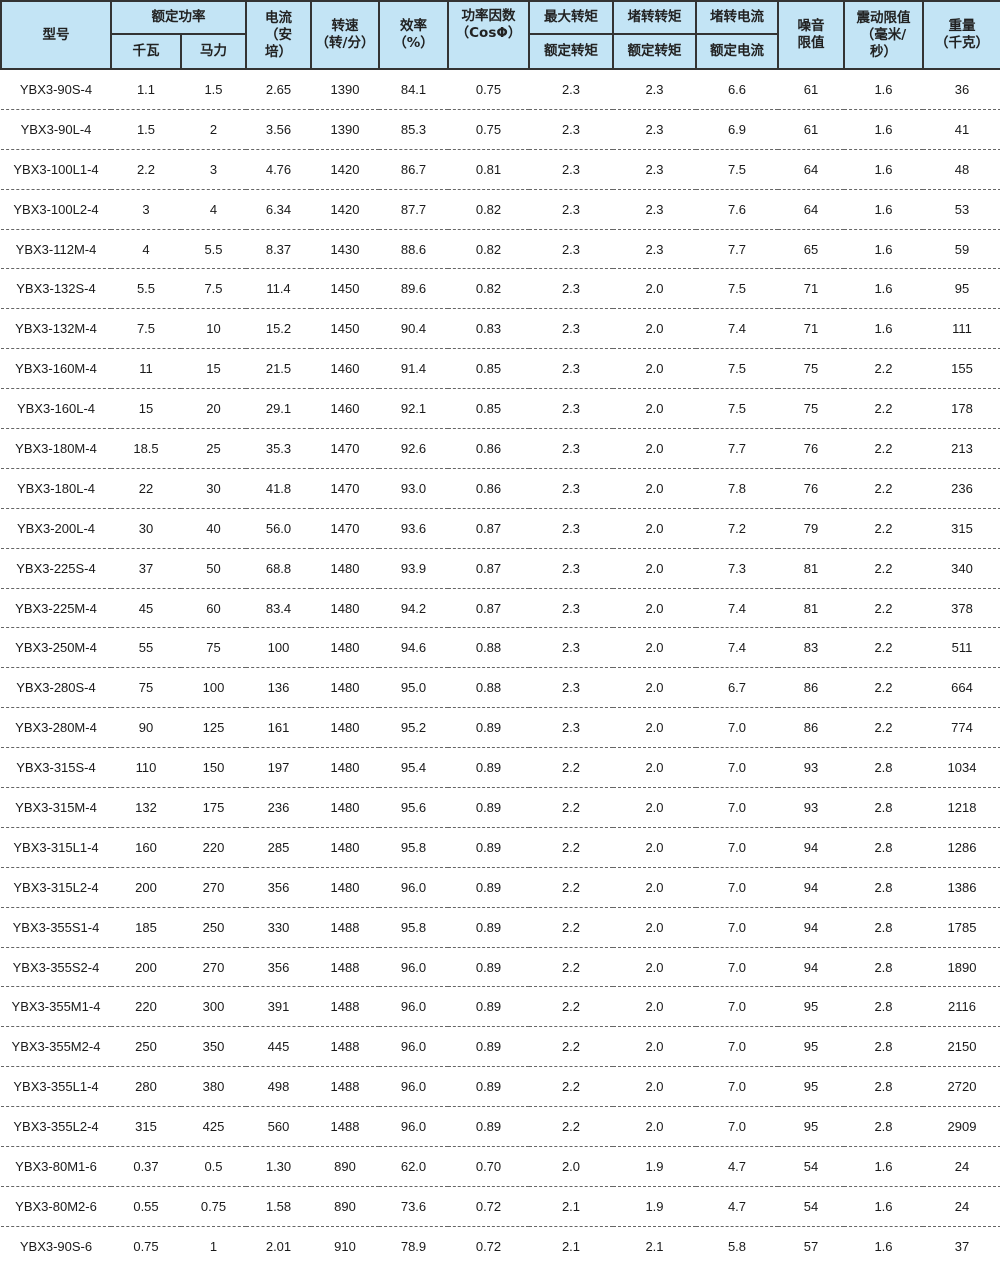 This screenshot has width=1000, height=1266. I want to click on cell-noise: 76, so click(811, 488).